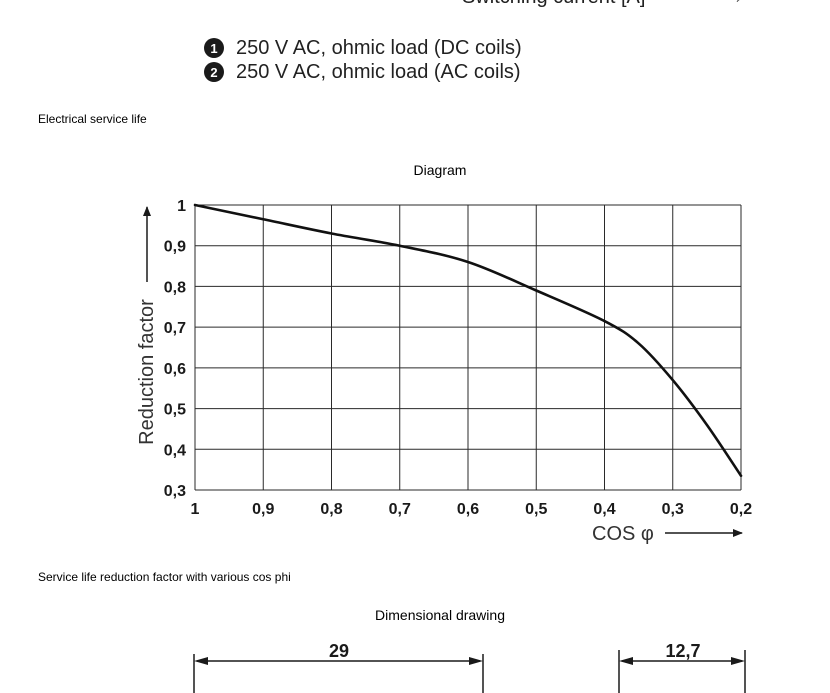  What do you see at coordinates (741, 509) in the screenshot?
I see `x-tick-label: 0,2` at bounding box center [741, 509].